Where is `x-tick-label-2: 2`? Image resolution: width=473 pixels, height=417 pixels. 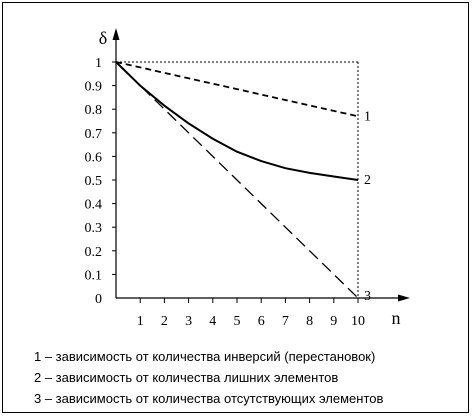 x-tick-label-2: 2 is located at coordinates (164, 321).